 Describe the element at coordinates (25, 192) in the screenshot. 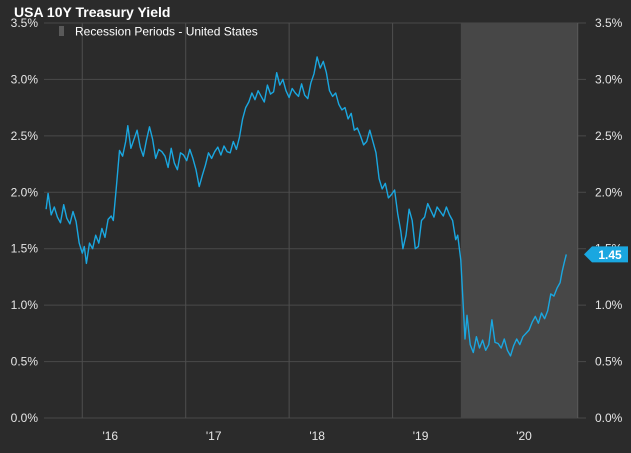

I see `y-tick-left: 2.0%` at that location.